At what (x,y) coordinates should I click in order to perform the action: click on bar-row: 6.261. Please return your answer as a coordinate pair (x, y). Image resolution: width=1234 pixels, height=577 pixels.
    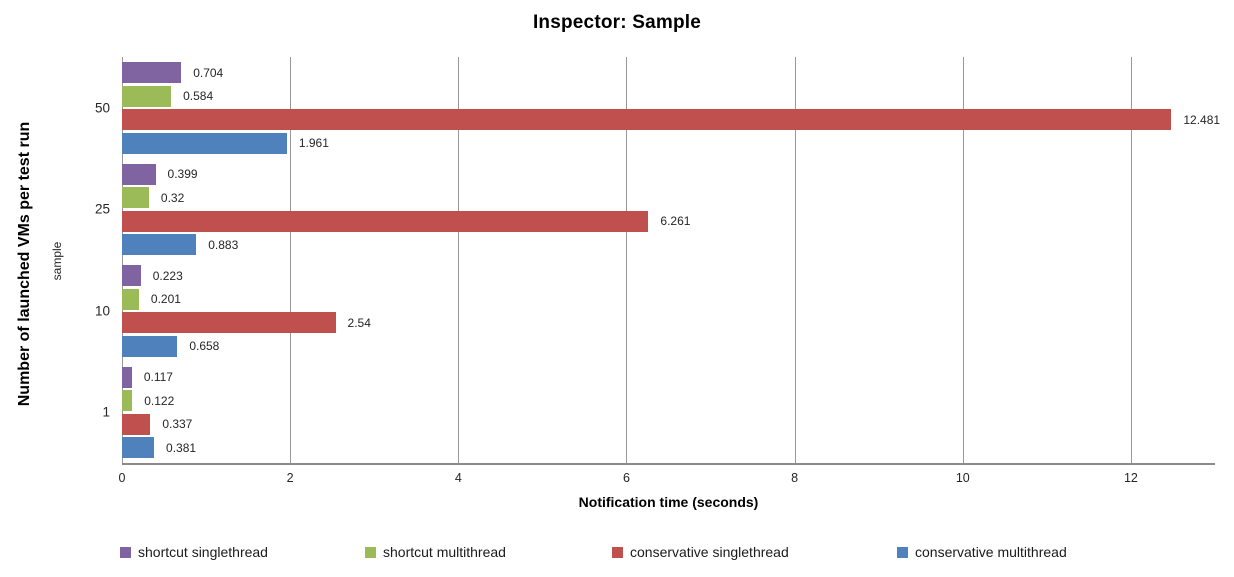
    Looking at the image, I should click on (668, 221).